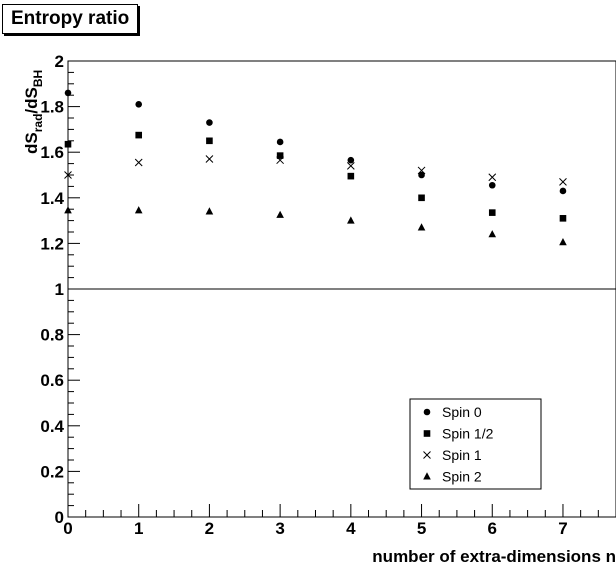 The image size is (616, 567). Describe the element at coordinates (38, 123) in the screenshot. I see `y-label-sub1: rad` at that location.